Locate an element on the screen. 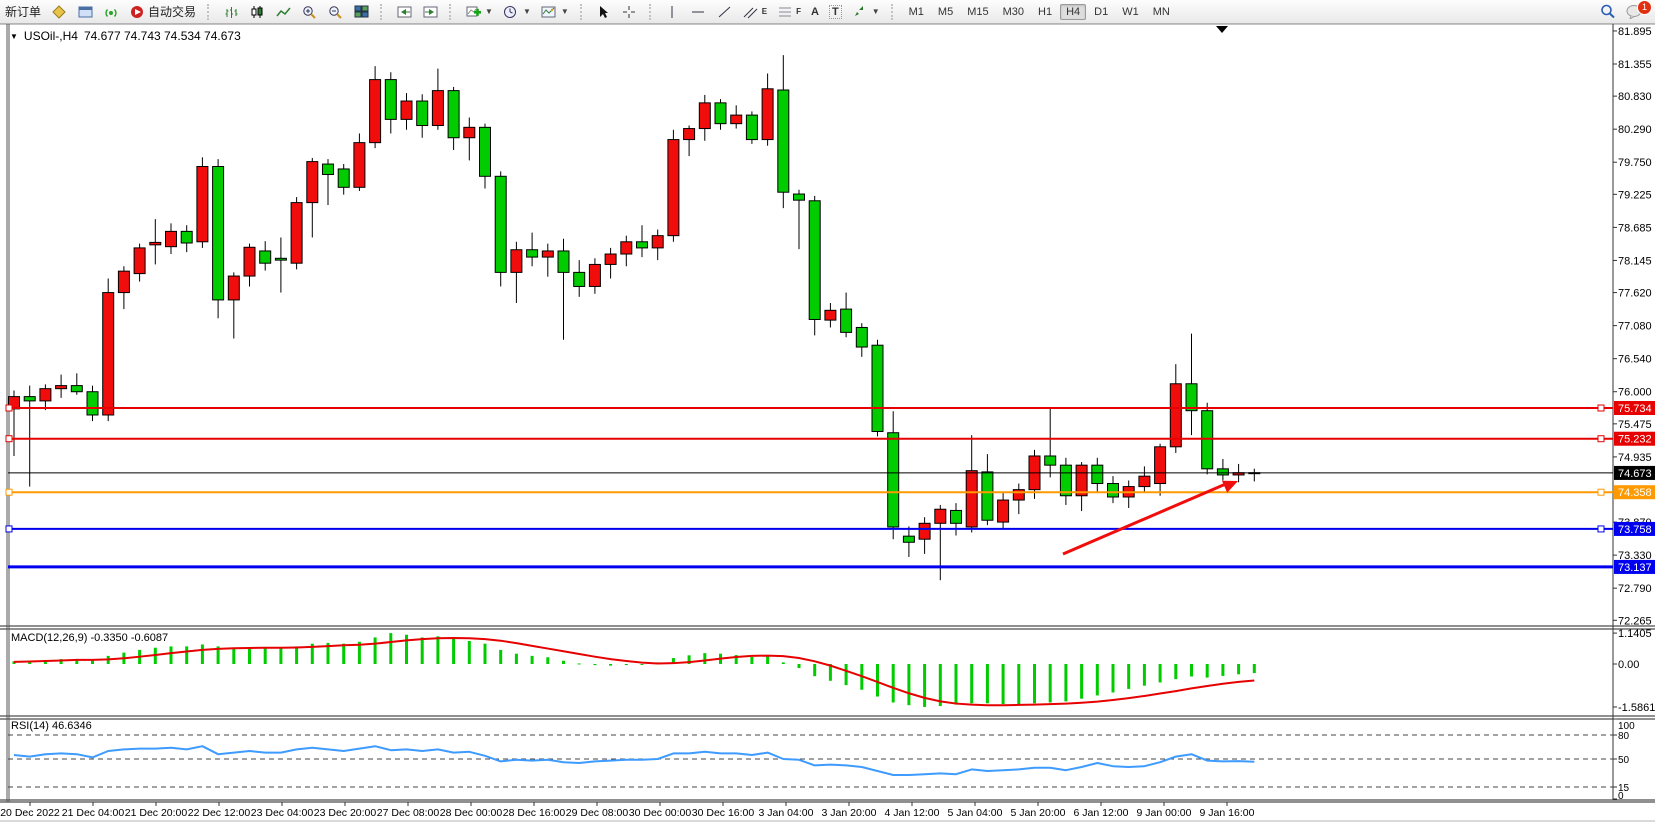 The width and height of the screenshot is (1655, 824). vertical-line-tool-button is located at coordinates (673, 12).